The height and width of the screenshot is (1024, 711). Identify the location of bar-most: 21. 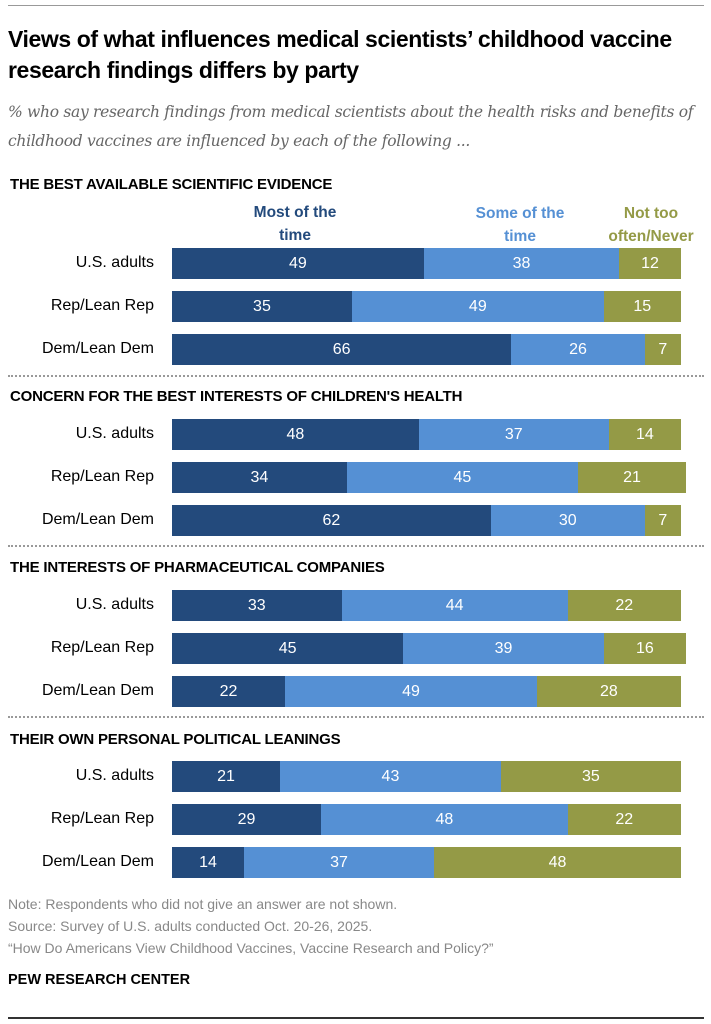
(226, 776).